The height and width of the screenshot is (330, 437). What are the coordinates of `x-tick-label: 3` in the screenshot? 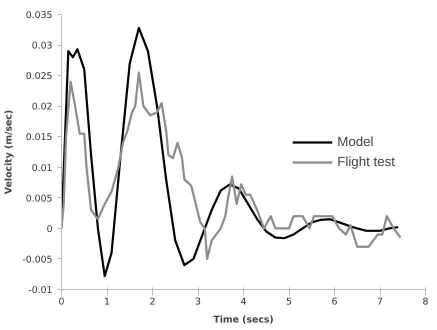 It's located at (198, 302).